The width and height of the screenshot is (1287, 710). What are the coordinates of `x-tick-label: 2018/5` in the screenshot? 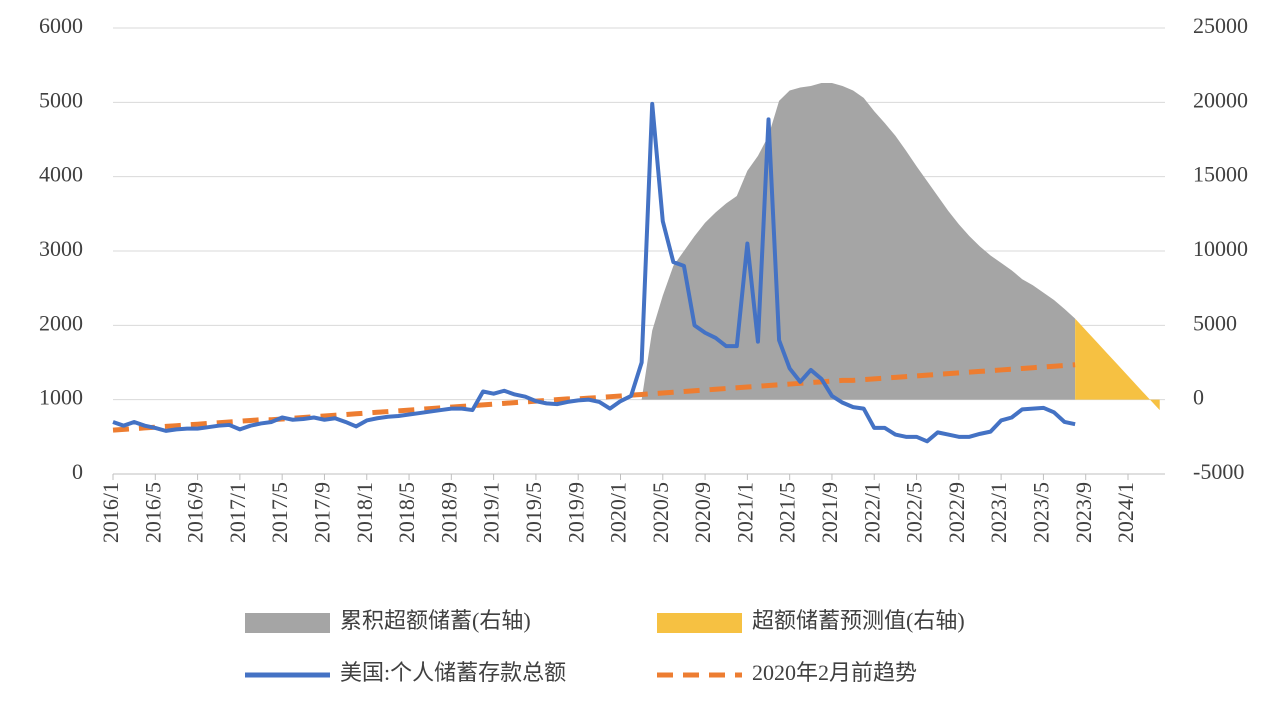 It's located at (406, 512).